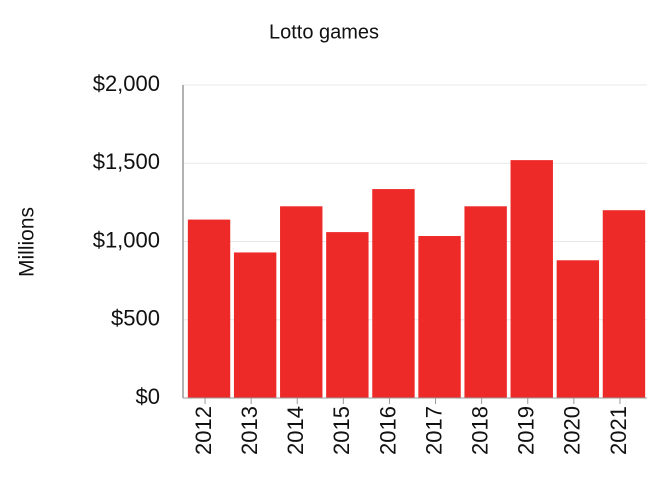  Describe the element at coordinates (27, 242) in the screenshot. I see `y-axis-label: Millions` at that location.